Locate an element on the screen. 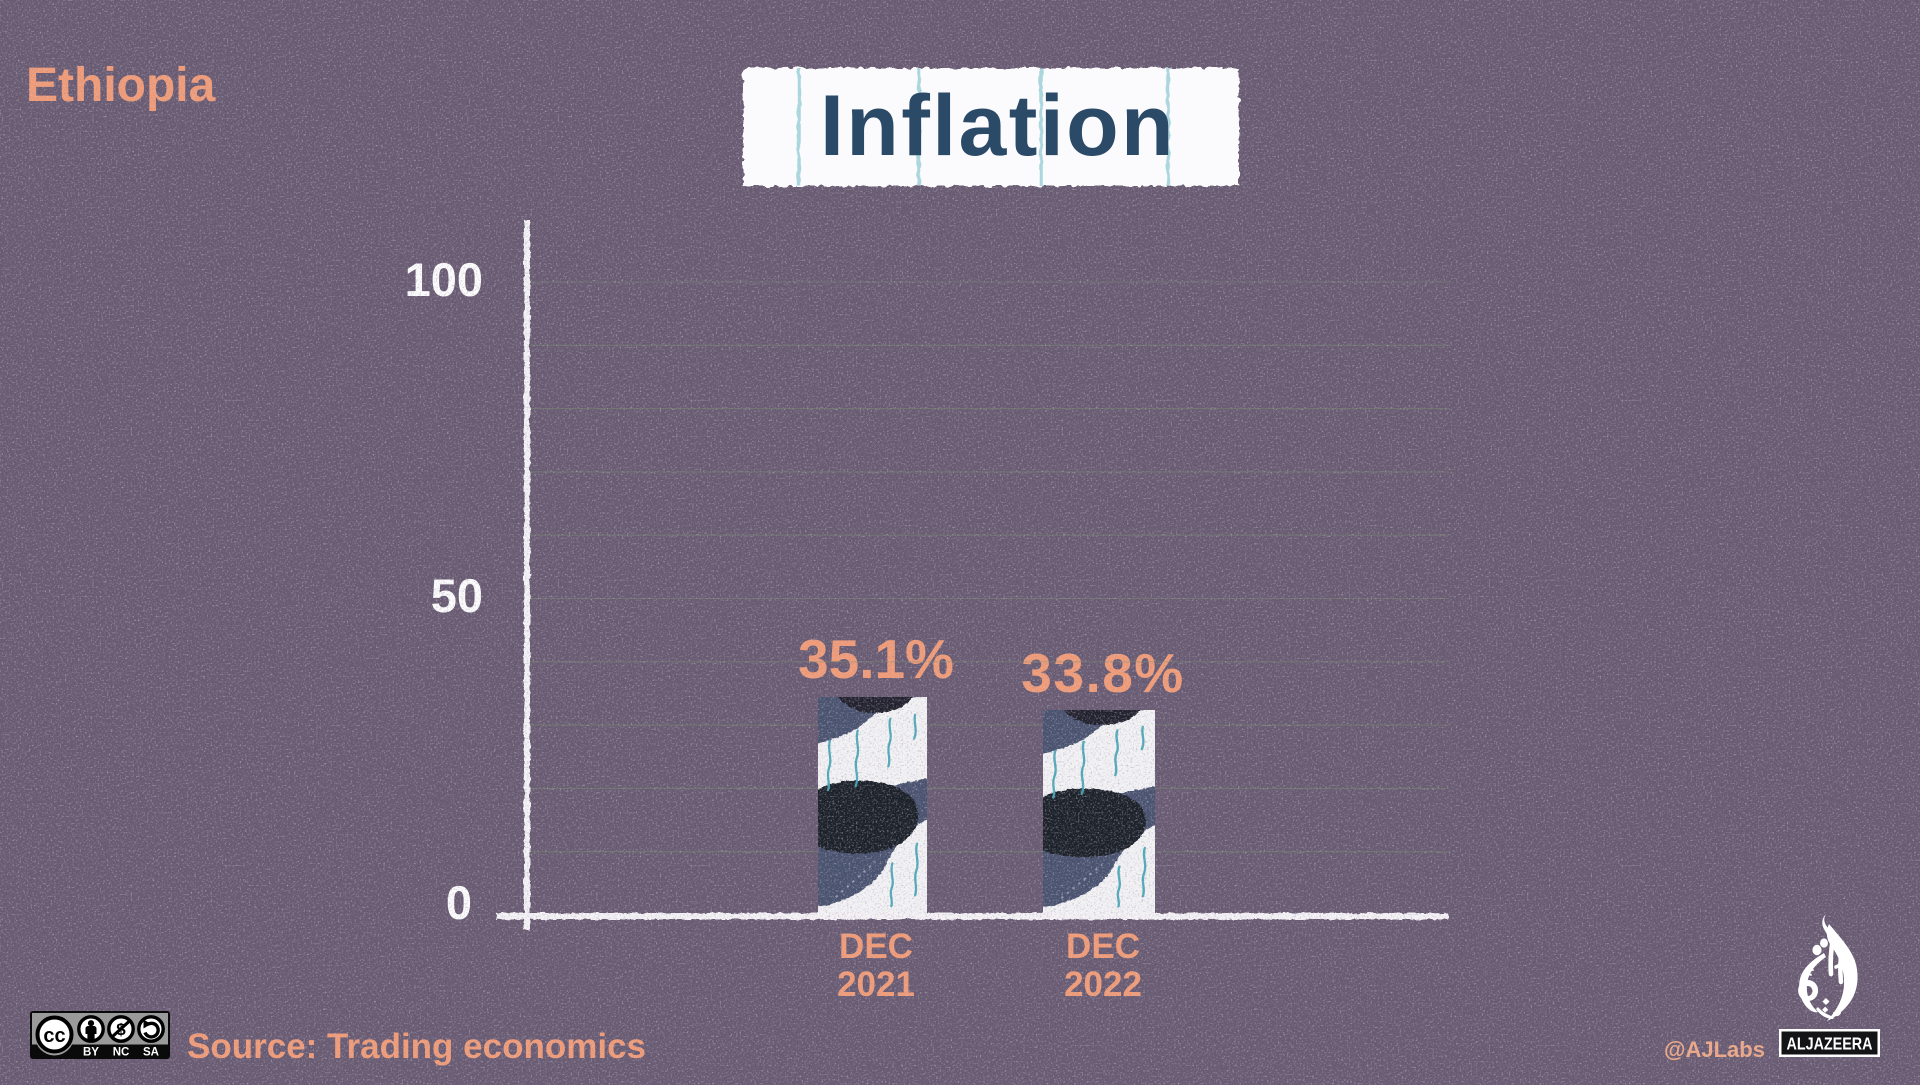 The width and height of the screenshot is (1920, 1085). svg-text: BY is located at coordinates (91, 1053).